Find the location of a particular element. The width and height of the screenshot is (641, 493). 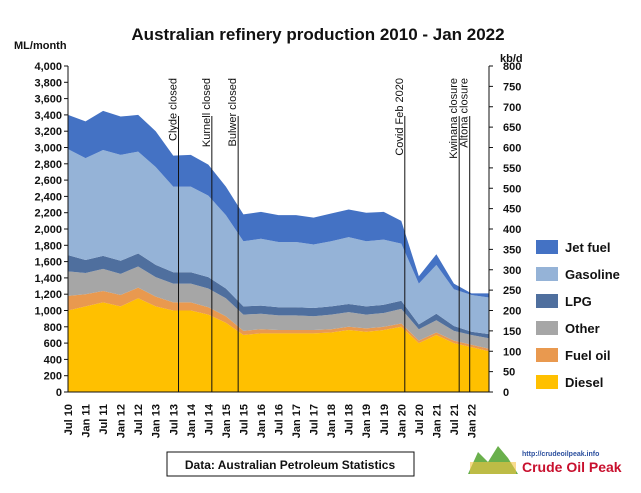

y-right-tick-label: 300 is located at coordinates (512, 271).